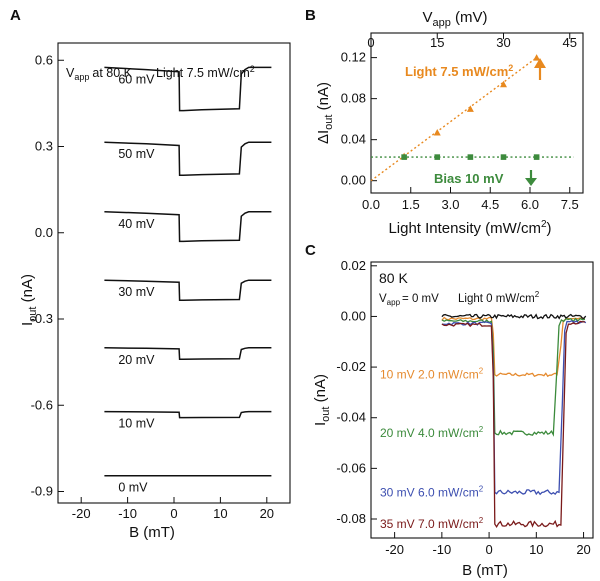 This screenshot has height=581, width=600. I want to click on panel-c-series-label-text: 20 mV 4.0 mW/cm, so click(429, 433).